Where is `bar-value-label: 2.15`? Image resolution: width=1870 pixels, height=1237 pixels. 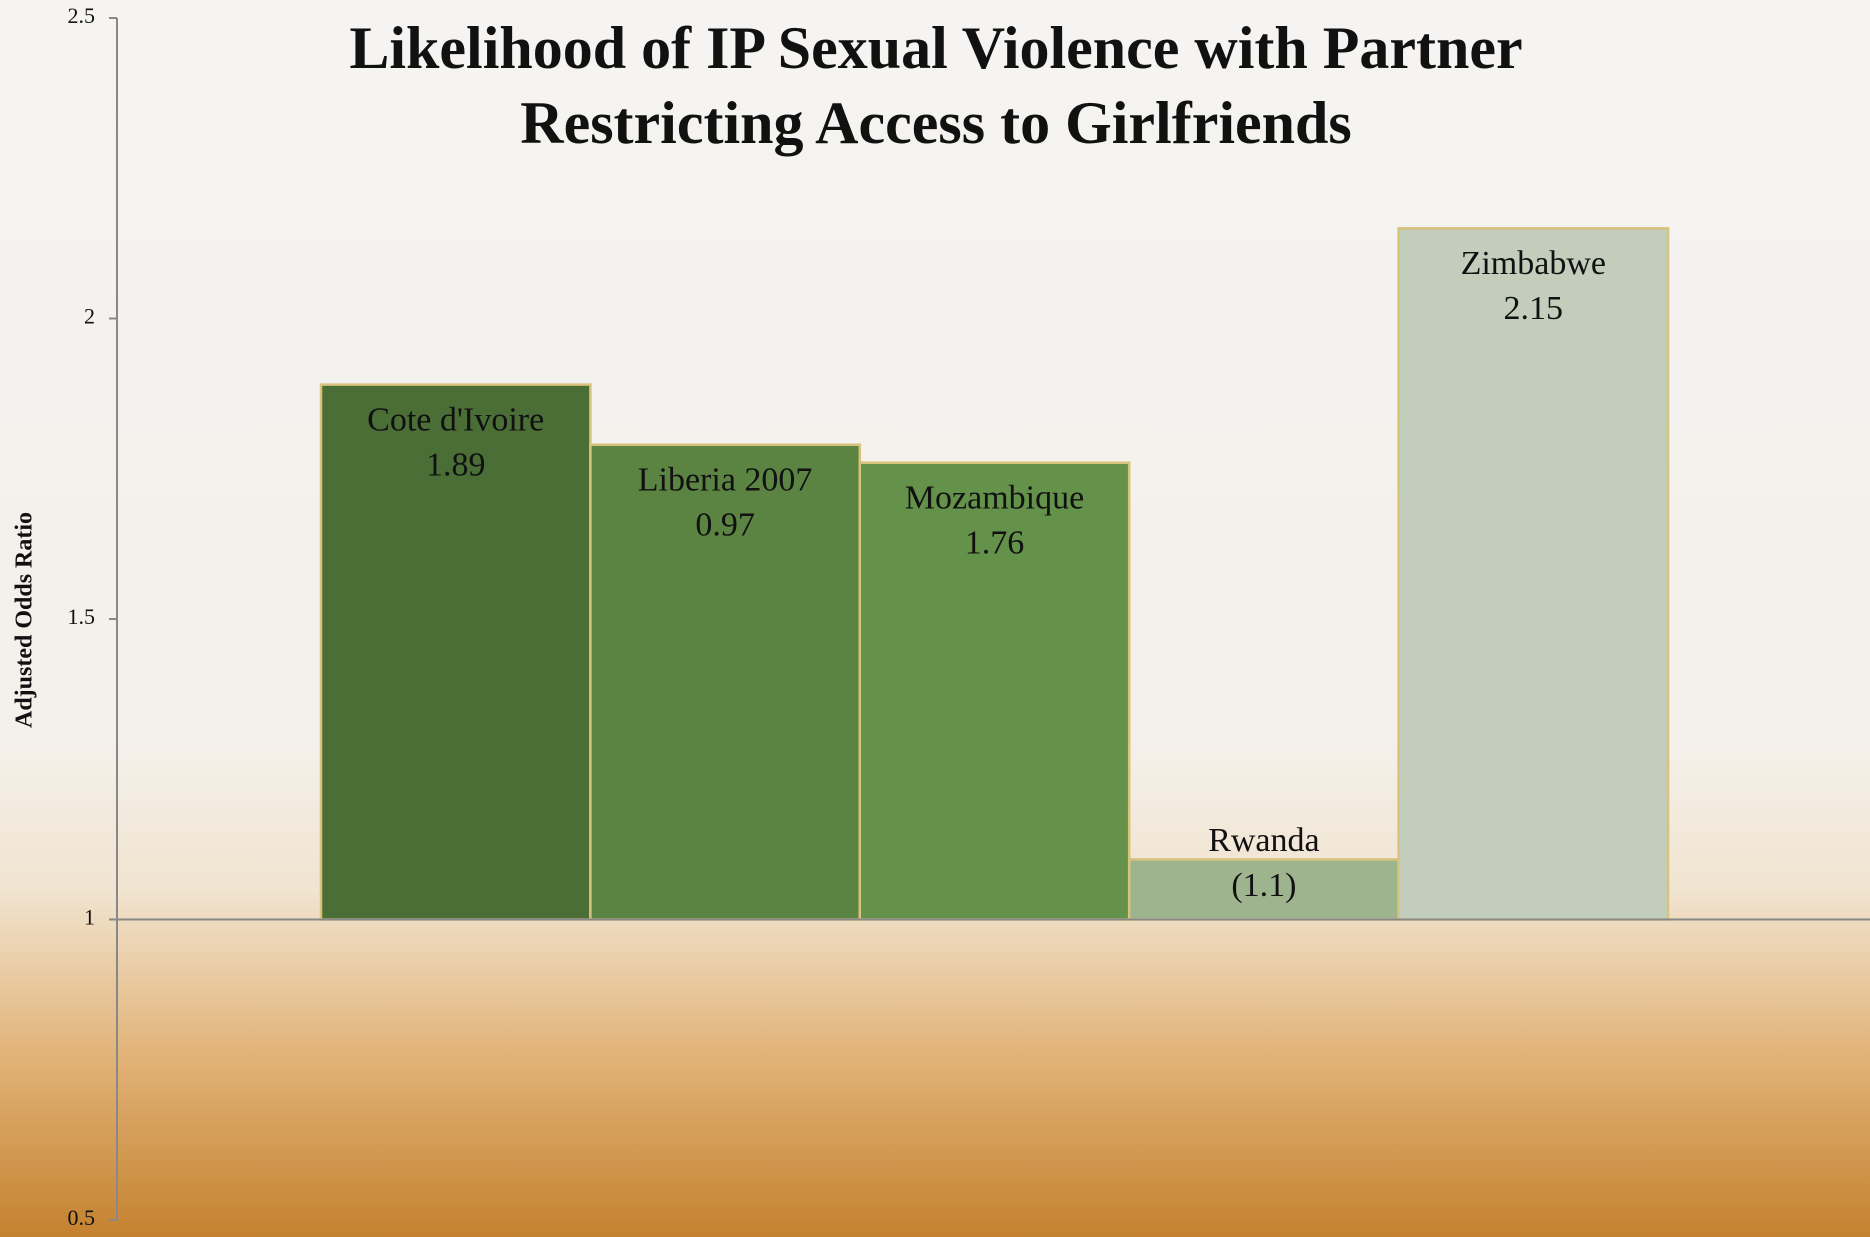
bar-value-label: 2.15 is located at coordinates (1534, 308).